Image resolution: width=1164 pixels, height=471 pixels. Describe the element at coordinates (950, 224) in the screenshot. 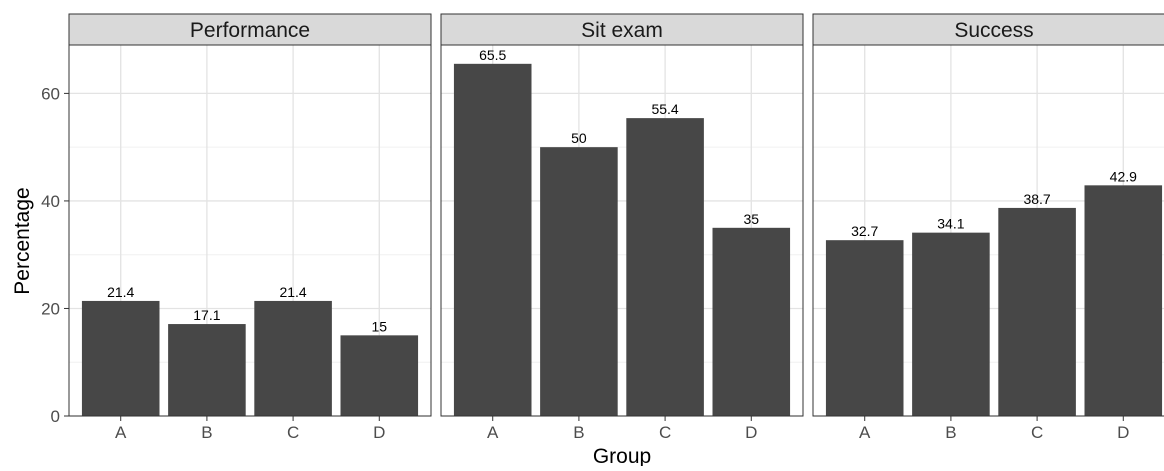

I see `bar-value-label: 34.1` at that location.